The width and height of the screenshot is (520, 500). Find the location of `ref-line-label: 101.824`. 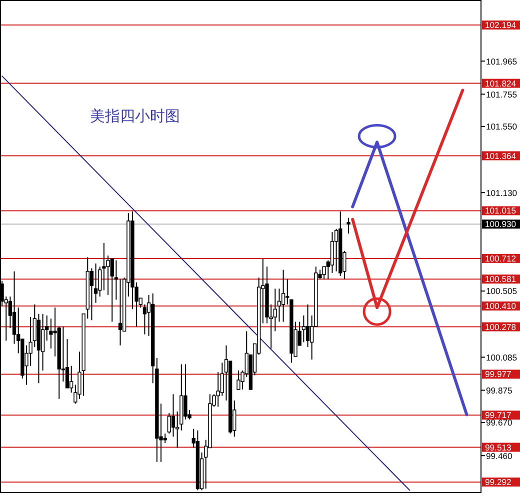

ref-line-label: 101.824 is located at coordinates (500, 83).